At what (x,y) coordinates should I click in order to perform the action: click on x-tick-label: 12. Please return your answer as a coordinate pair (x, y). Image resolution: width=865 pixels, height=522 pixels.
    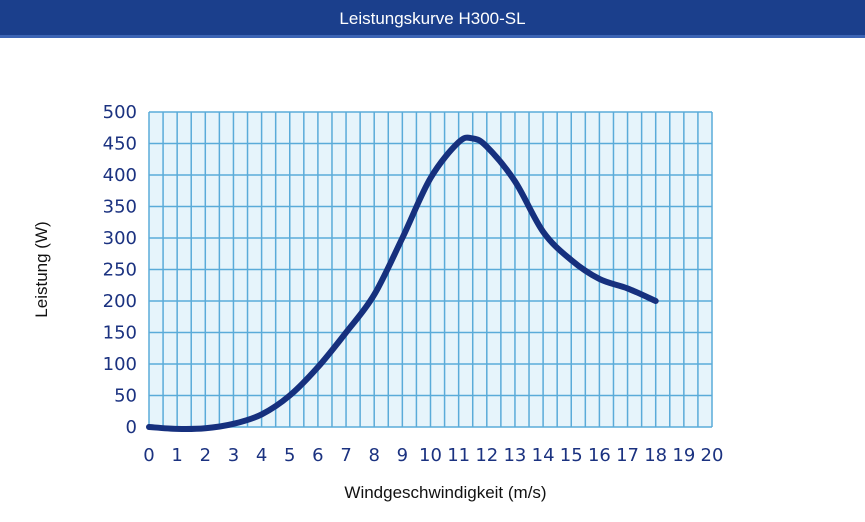
    Looking at the image, I should click on (486, 455).